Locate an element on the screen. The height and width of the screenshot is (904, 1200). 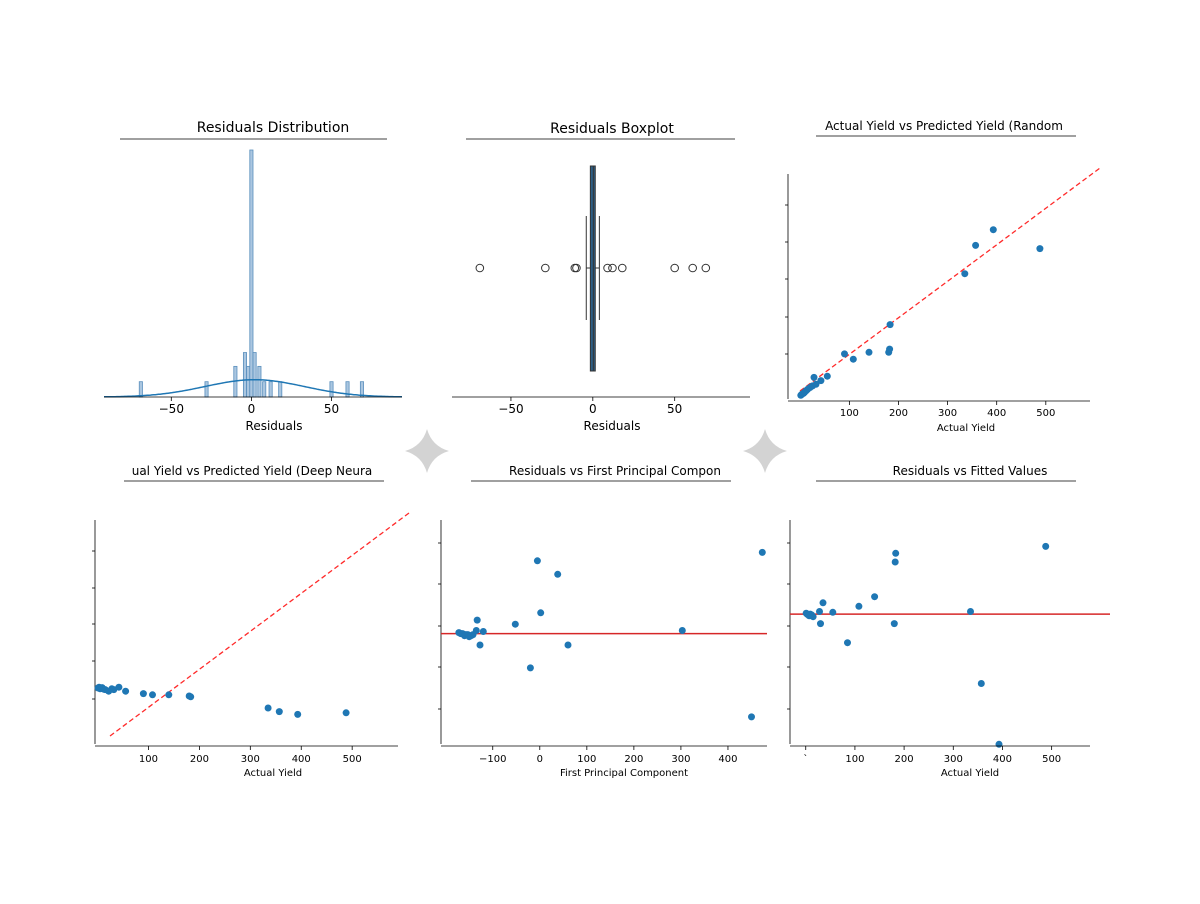
x-tick-label: ` is located at coordinates (805, 759).